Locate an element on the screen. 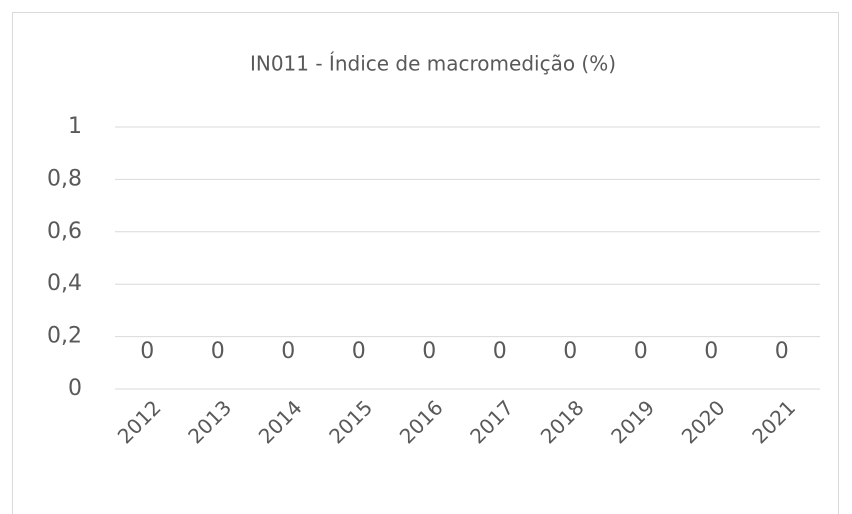  y-tick-label: 0,6 is located at coordinates (64, 231).